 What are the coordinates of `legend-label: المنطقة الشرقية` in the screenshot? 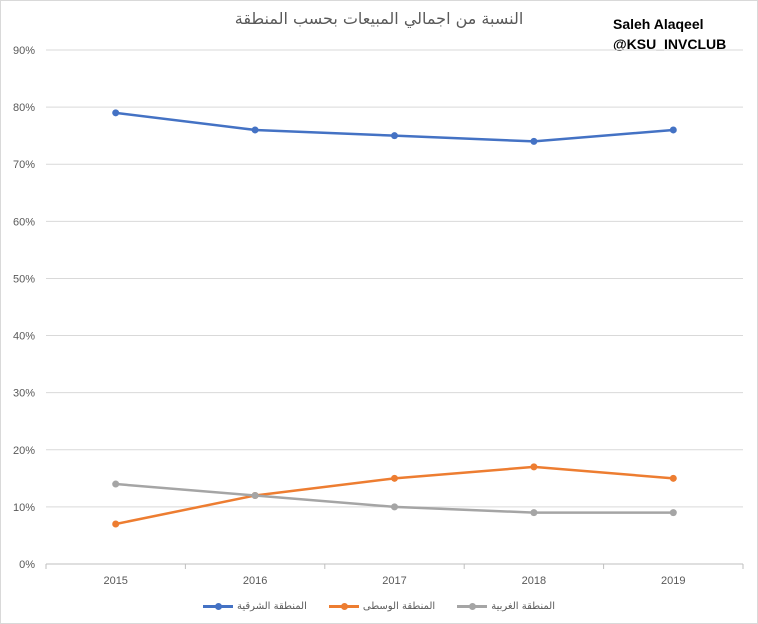 It's located at (272, 606).